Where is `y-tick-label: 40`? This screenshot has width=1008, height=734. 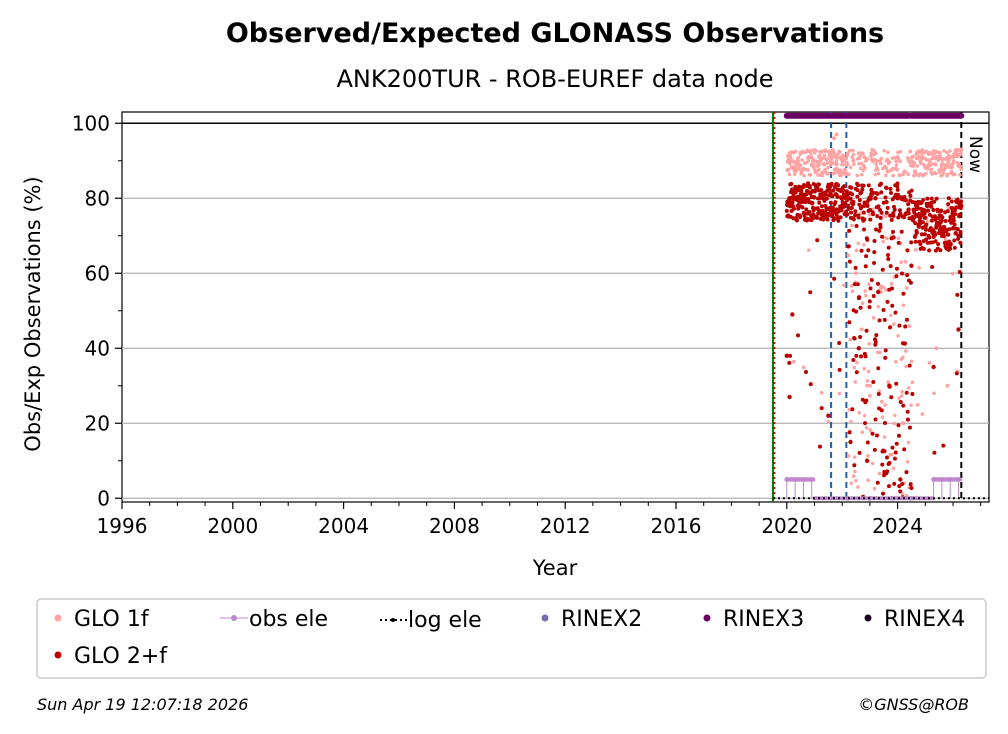
y-tick-label: 40 is located at coordinates (97, 348).